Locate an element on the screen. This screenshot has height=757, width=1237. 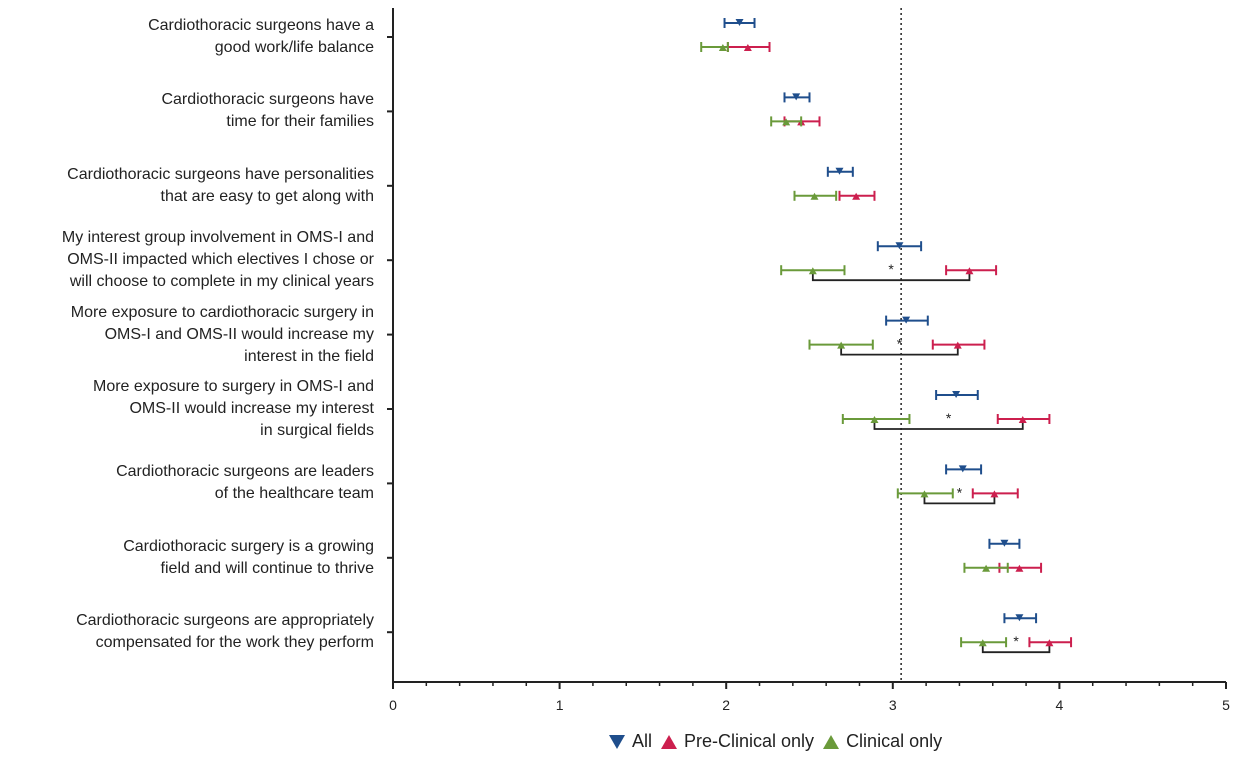
x-tick-label: 5 is located at coordinates (1226, 705).